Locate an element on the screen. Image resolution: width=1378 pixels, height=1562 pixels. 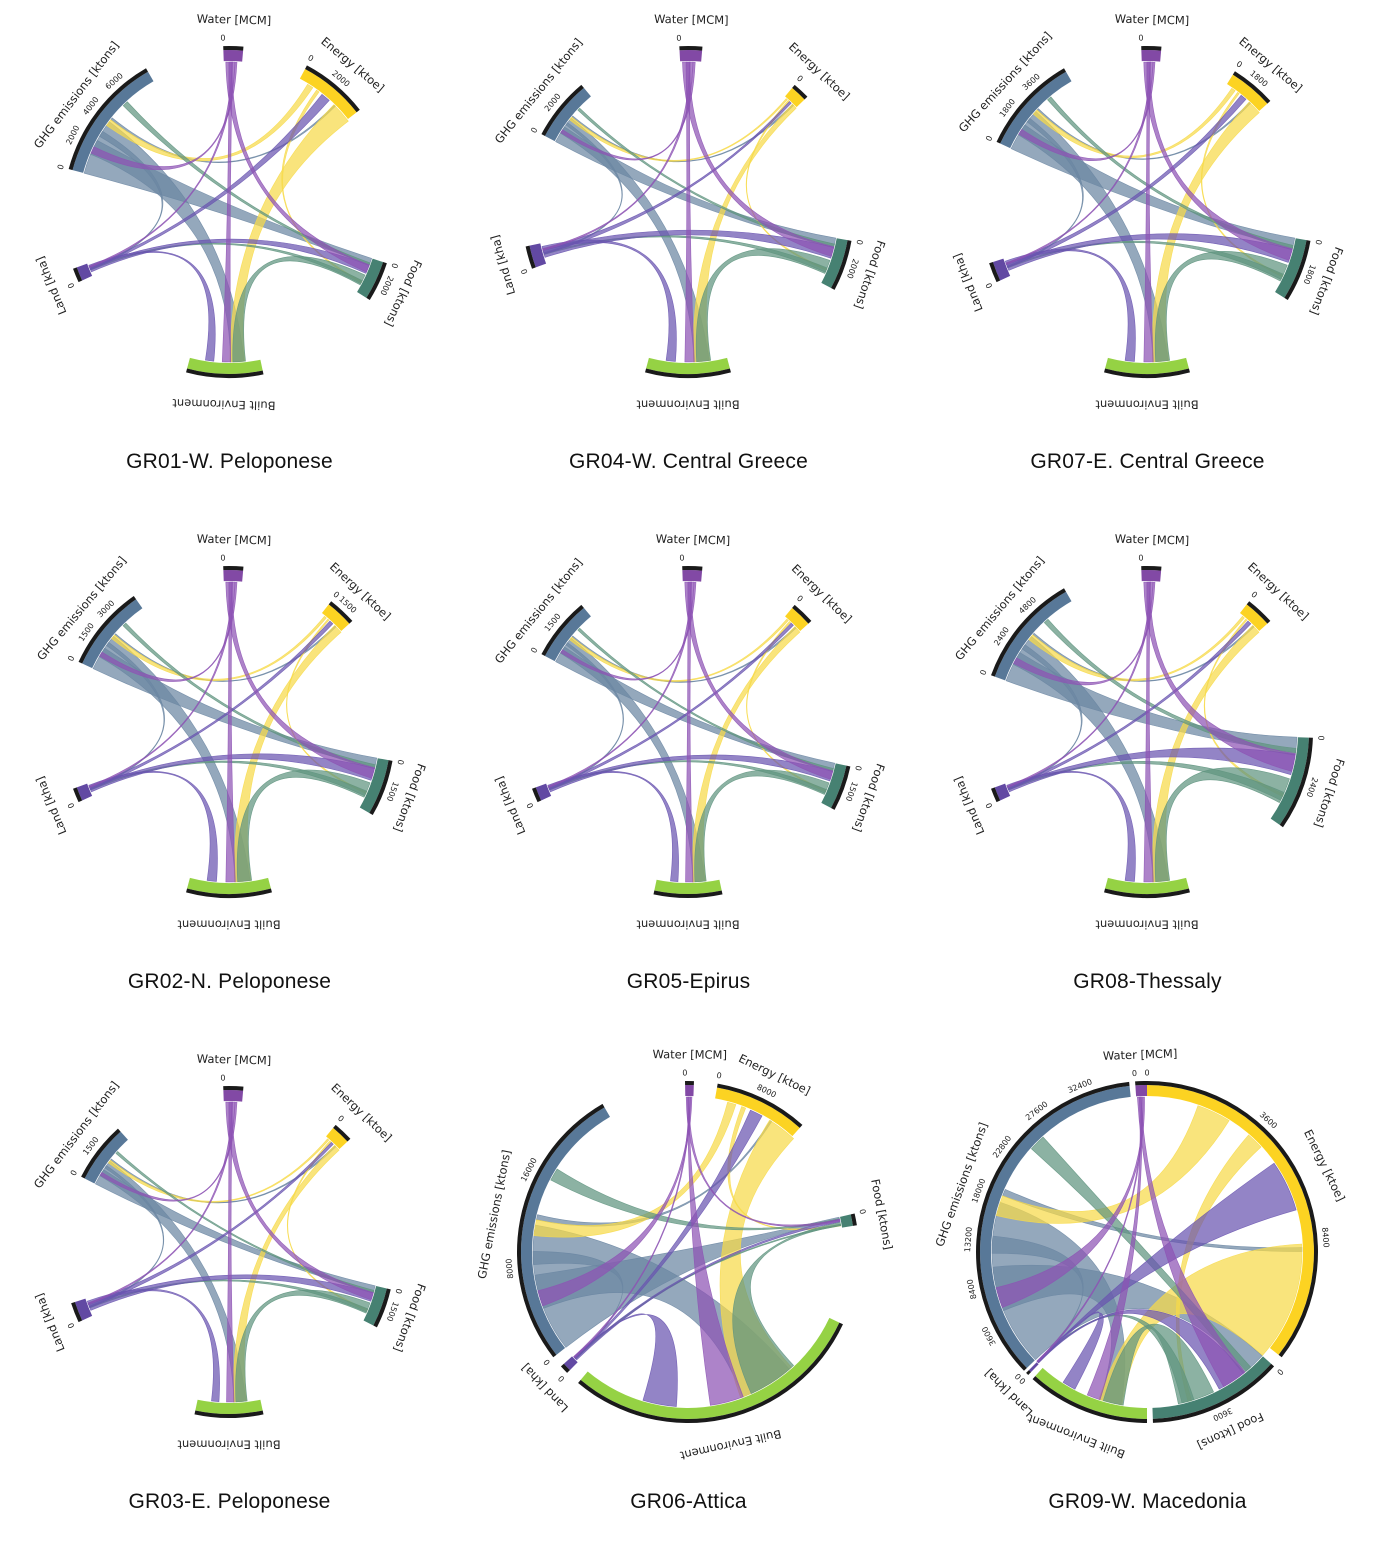
panel-caption: GR06-Attica is located at coordinates (688, 1501).